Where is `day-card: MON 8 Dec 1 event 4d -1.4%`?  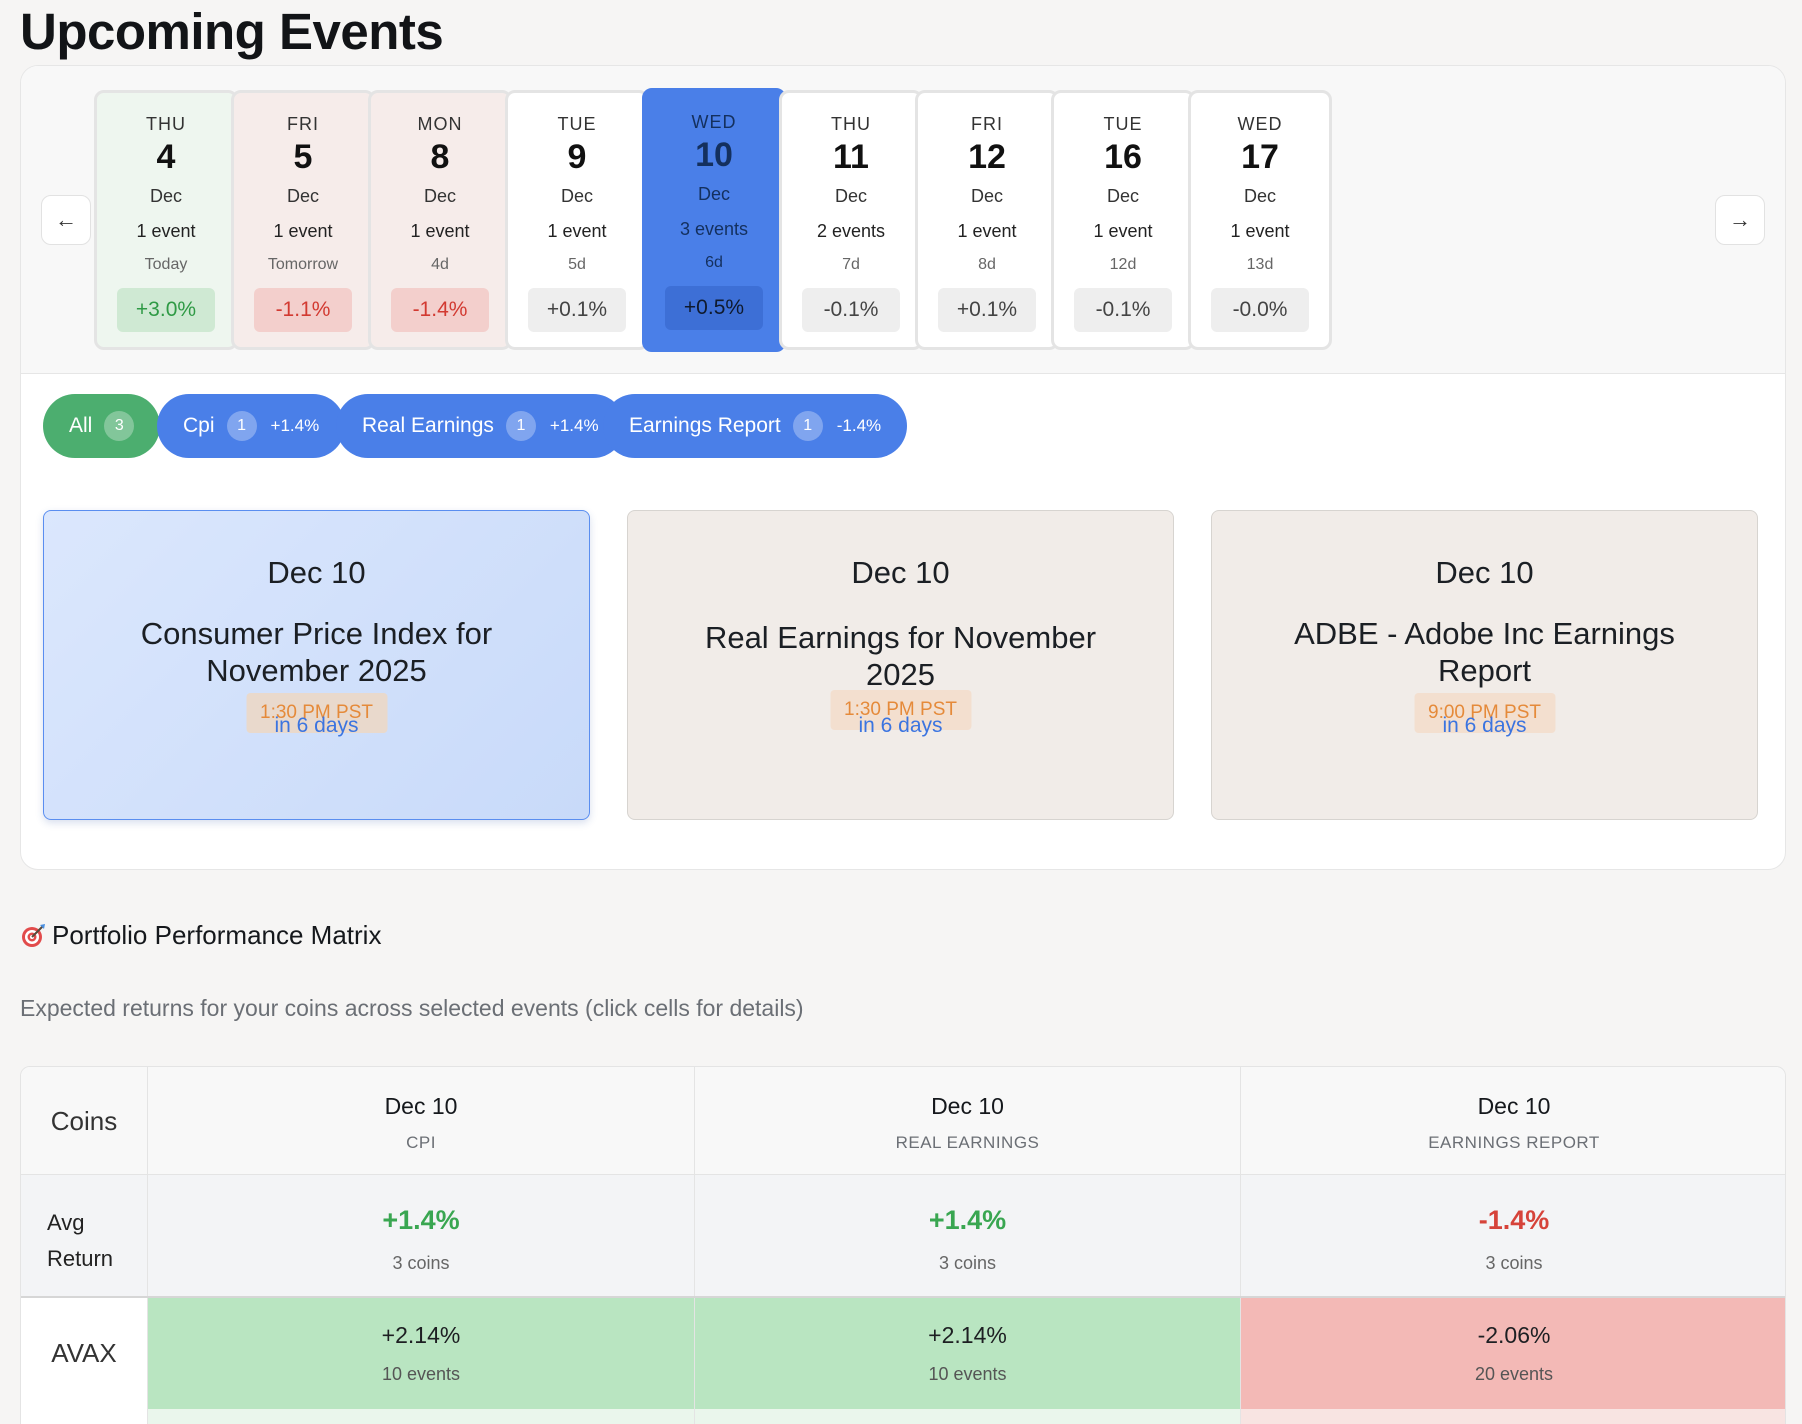 day-card: MON 8 Dec 1 event 4d -1.4% is located at coordinates (440, 220).